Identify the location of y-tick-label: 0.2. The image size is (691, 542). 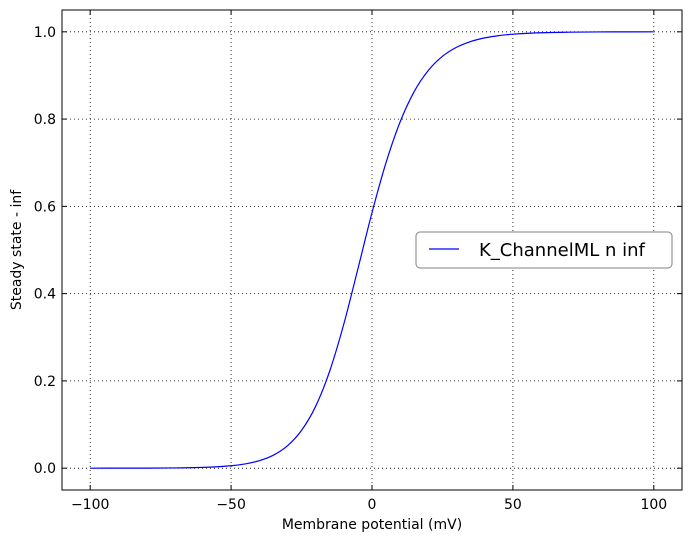
(45, 382).